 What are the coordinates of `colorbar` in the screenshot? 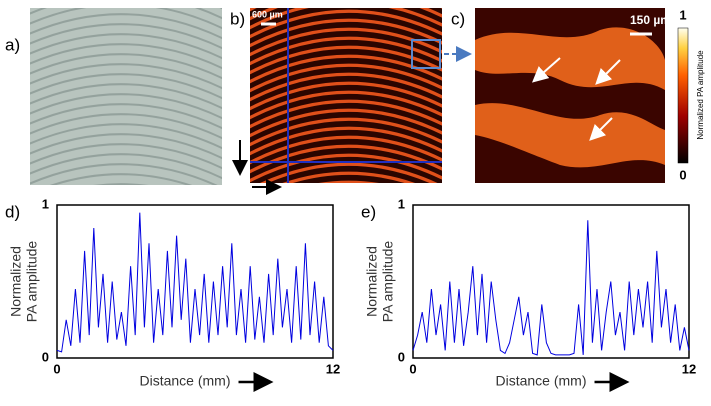 It's located at (683, 95).